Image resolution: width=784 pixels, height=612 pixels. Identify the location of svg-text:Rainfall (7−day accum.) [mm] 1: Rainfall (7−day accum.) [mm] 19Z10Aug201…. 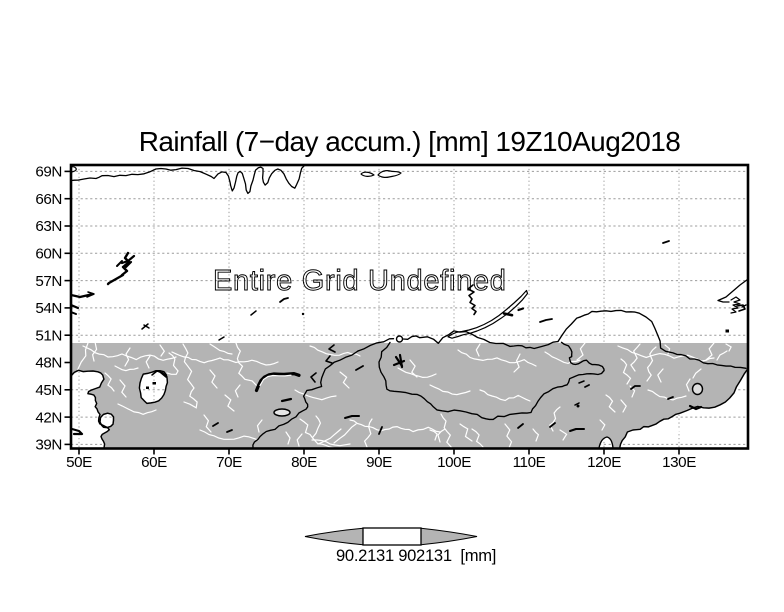
(410, 141).